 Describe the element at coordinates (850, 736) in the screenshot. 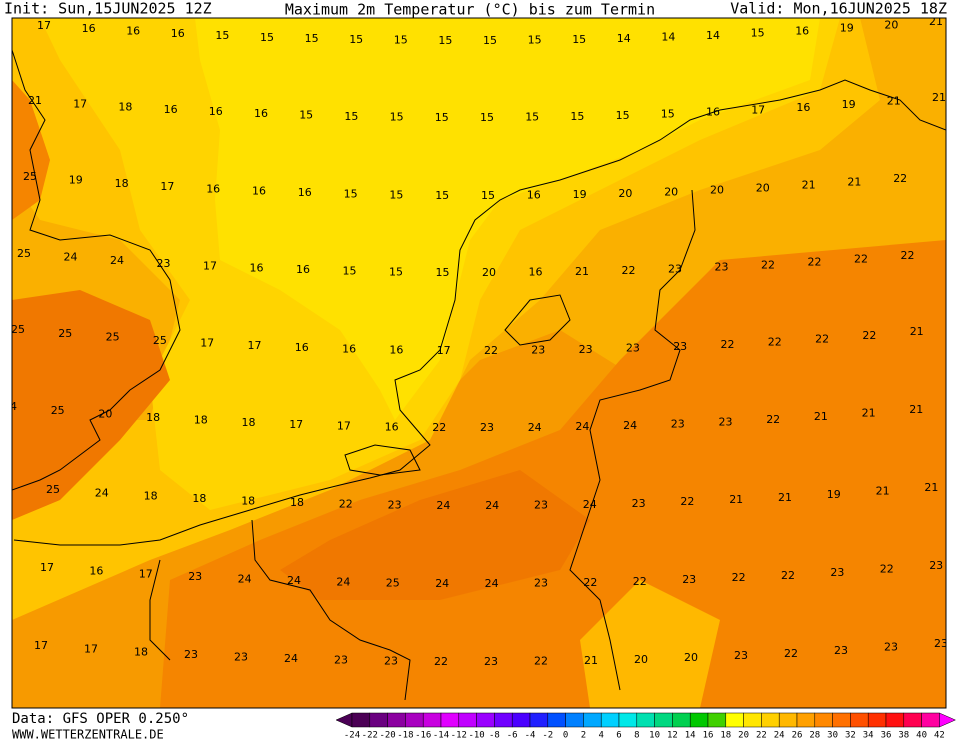

I see `legend-tick-label: 32` at that location.